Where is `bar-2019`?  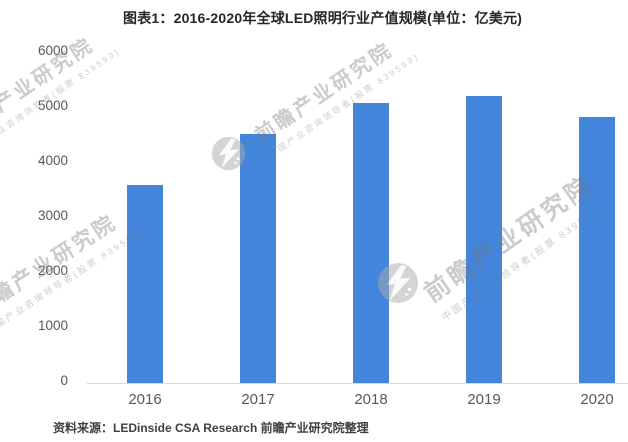 bar-2019 is located at coordinates (484, 239).